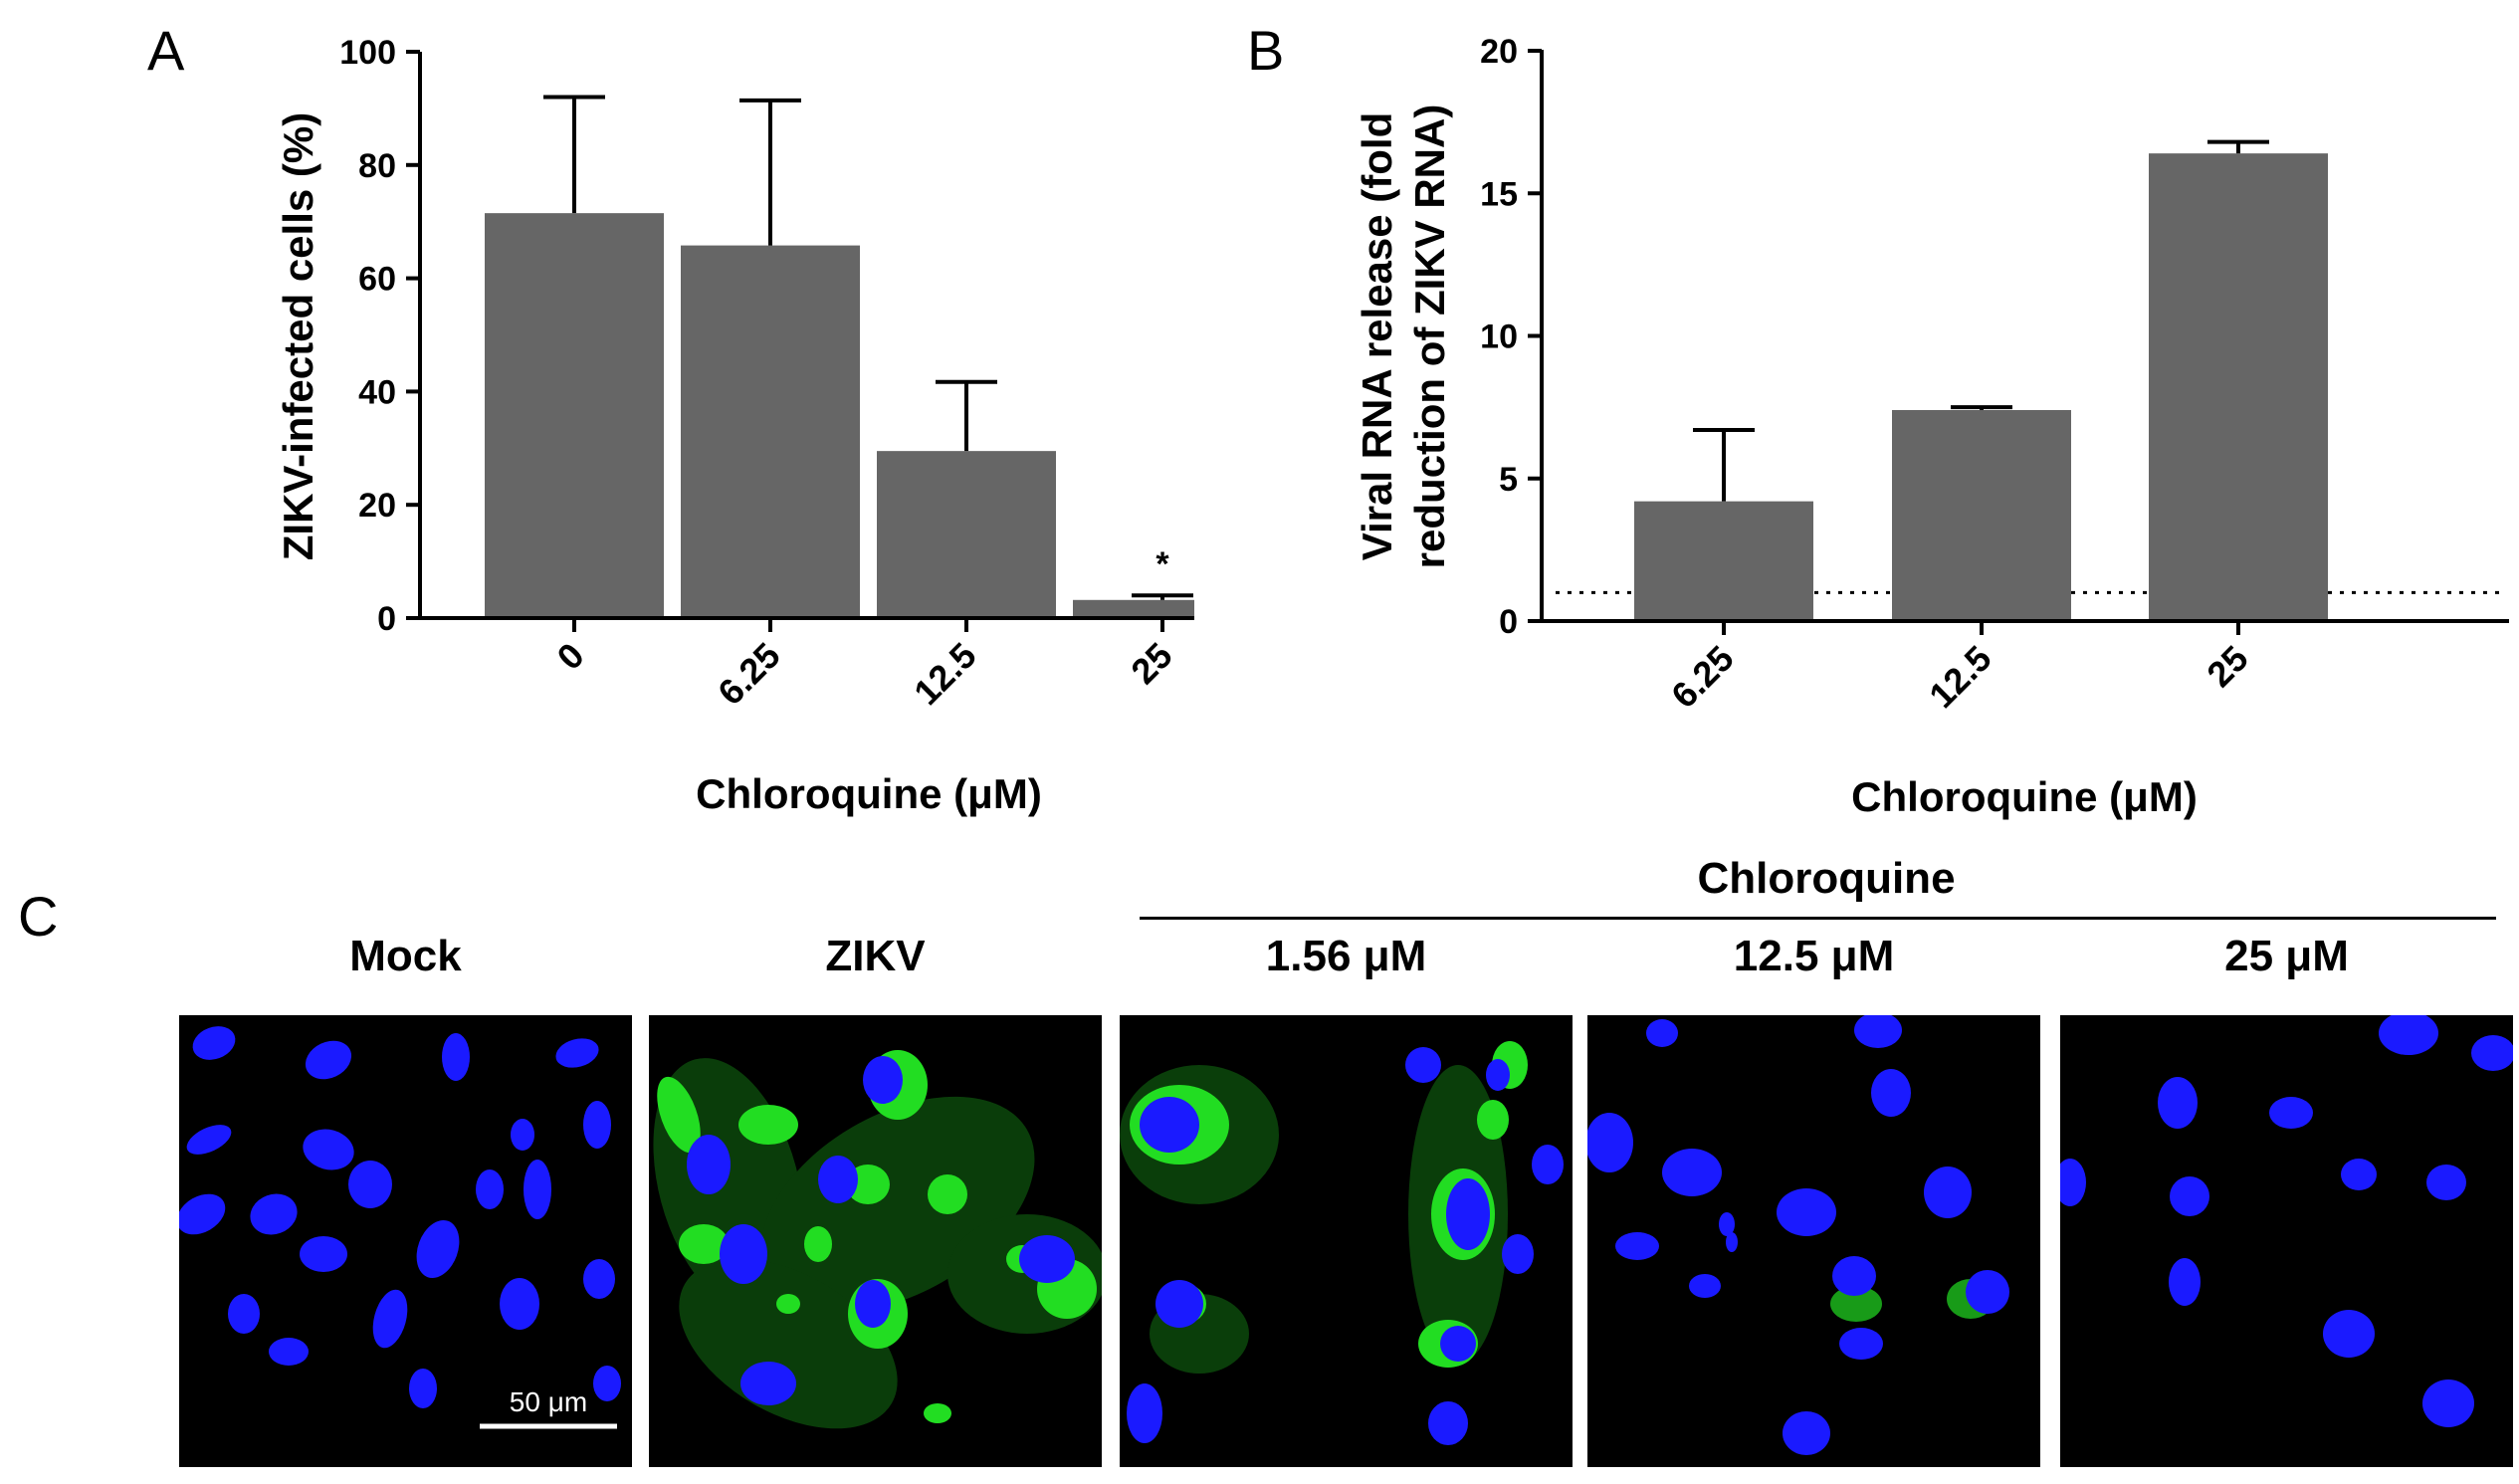  What do you see at coordinates (1508, 622) in the screenshot?
I see `chart-b-y-tick-label: 0` at bounding box center [1508, 622].